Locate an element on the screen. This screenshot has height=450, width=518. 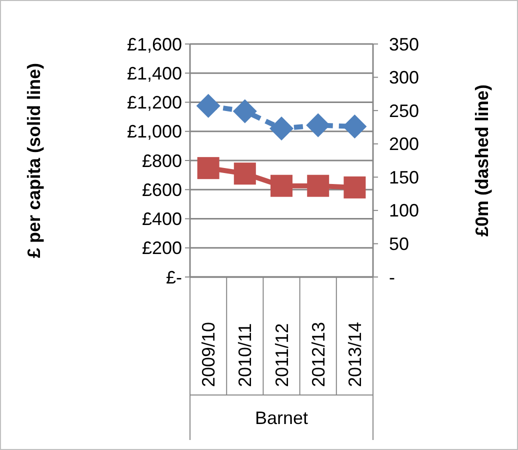
y-tick-label: £400 is located at coordinates (162, 219).